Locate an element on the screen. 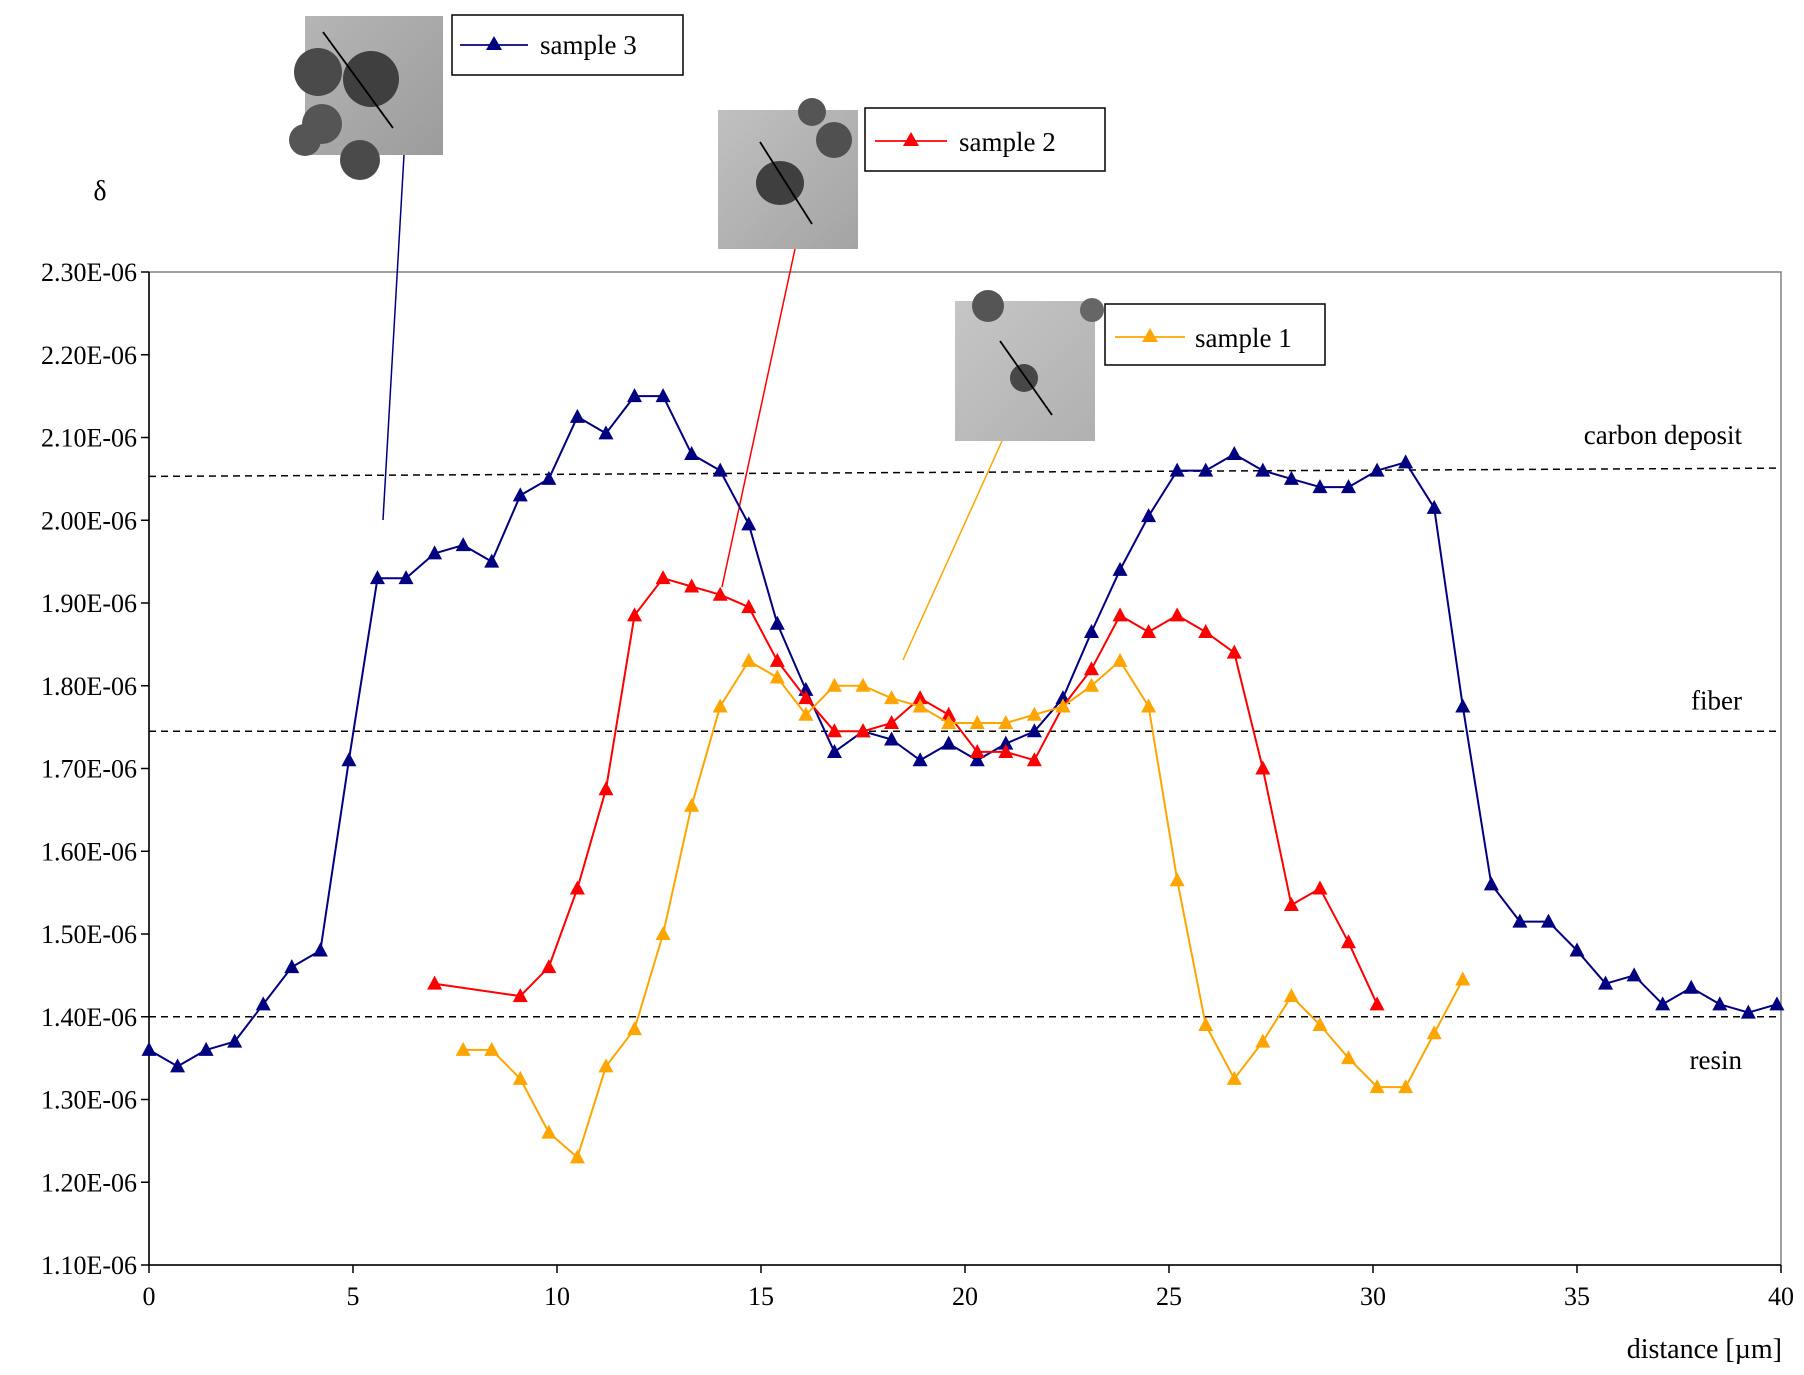 Image resolution: width=1804 pixels, height=1375 pixels. x-tick-label: 35 is located at coordinates (1577, 1296).